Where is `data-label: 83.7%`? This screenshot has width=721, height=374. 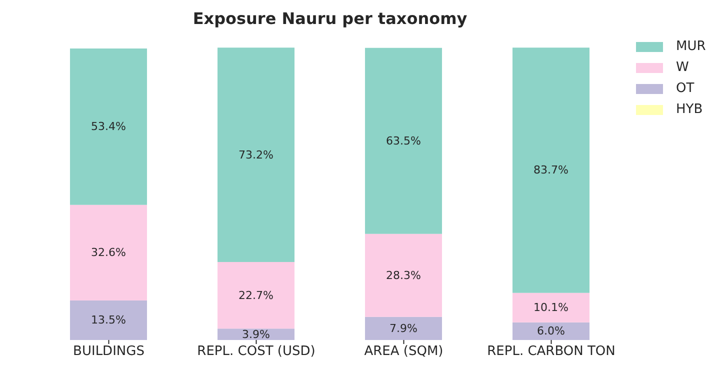
data-label: 83.7% is located at coordinates (551, 170).